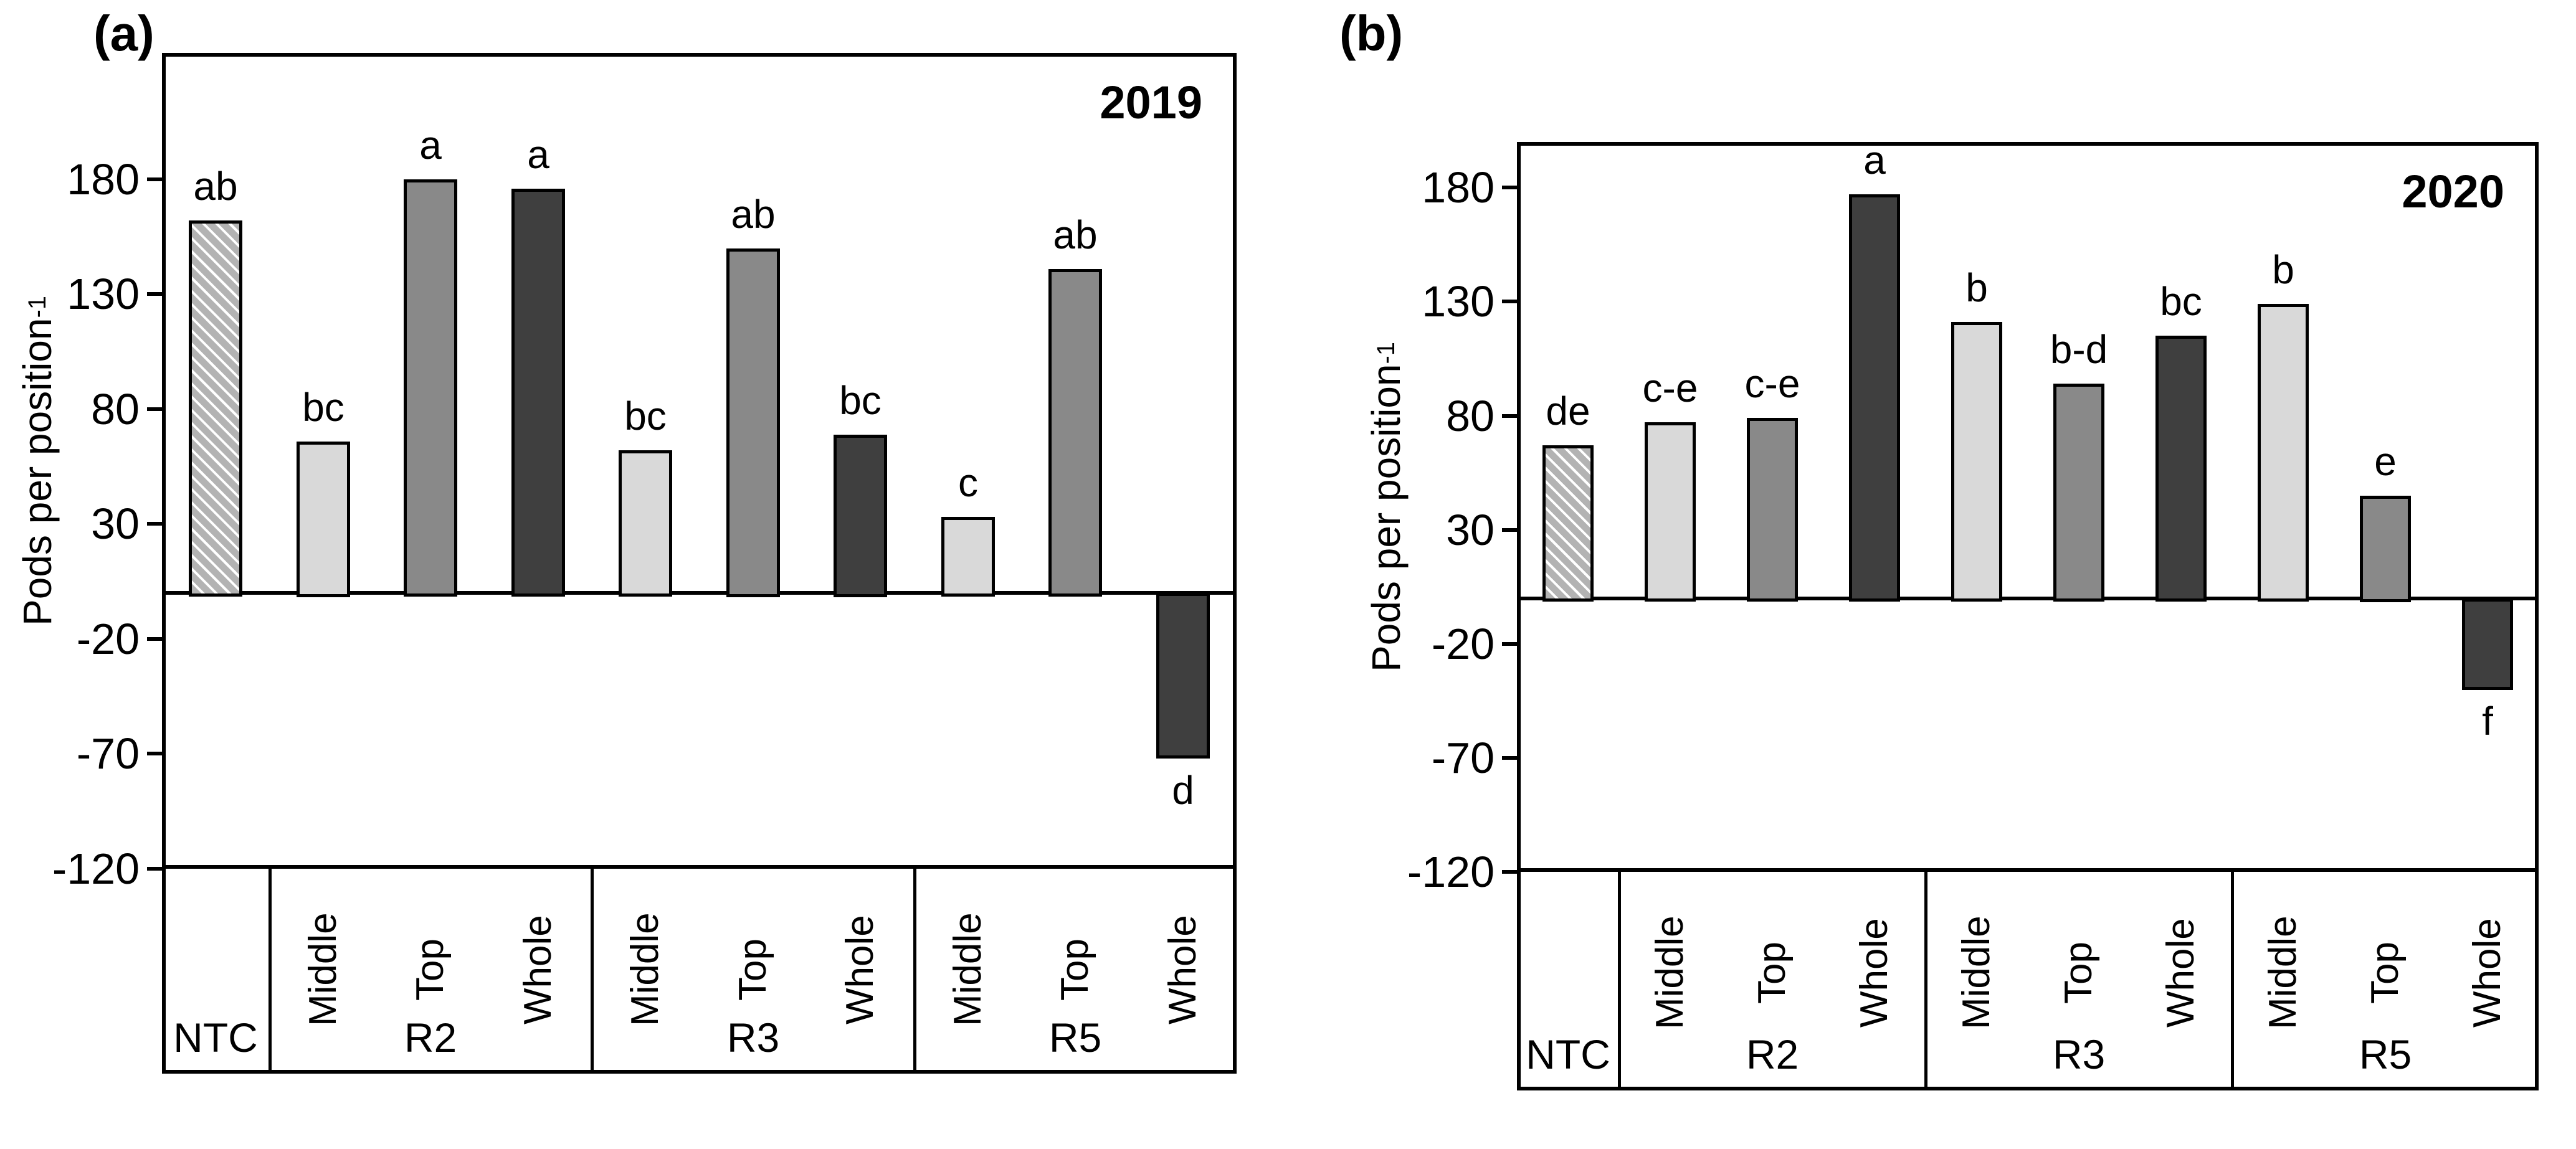 The height and width of the screenshot is (1149, 2576). Describe the element at coordinates (215, 186) in the screenshot. I see `sig-letter-ntc: ab` at that location.